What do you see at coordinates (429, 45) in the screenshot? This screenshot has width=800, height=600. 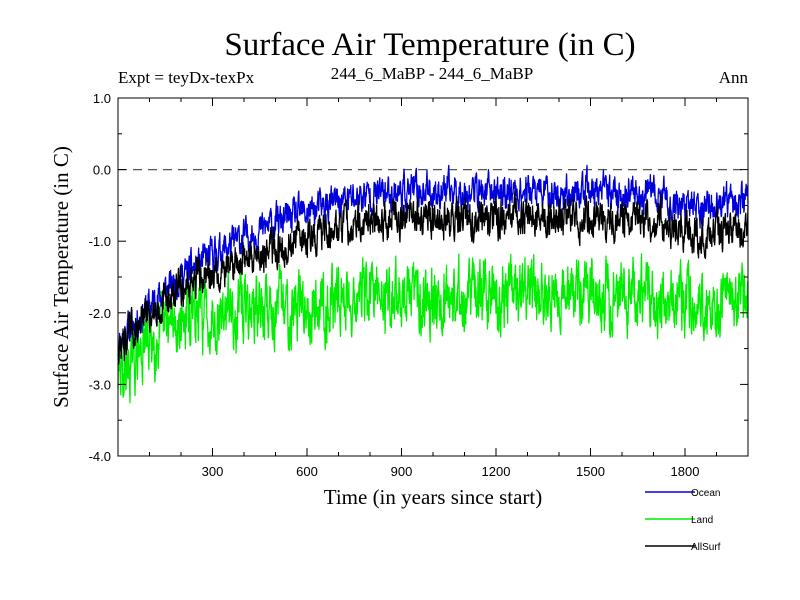 I see `chart-title: Surface Air Temperature (in C)` at bounding box center [429, 45].